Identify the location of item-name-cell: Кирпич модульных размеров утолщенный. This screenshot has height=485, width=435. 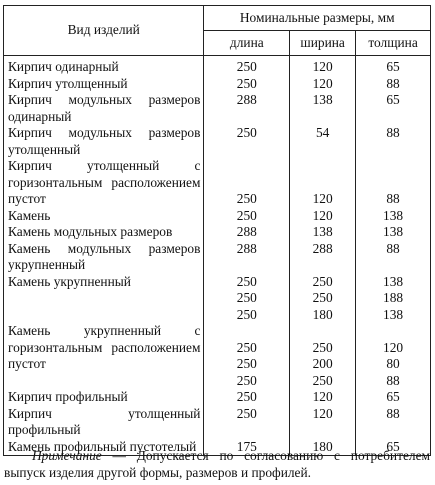
(103, 141).